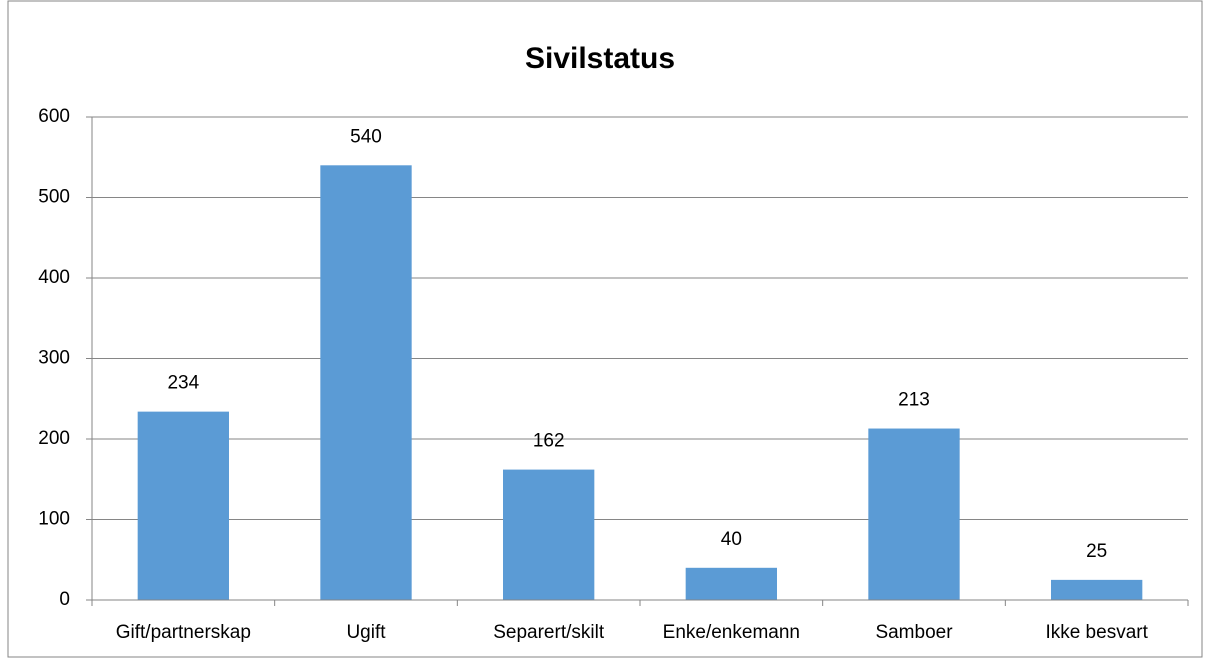  I want to click on data-label: 540, so click(366, 136).